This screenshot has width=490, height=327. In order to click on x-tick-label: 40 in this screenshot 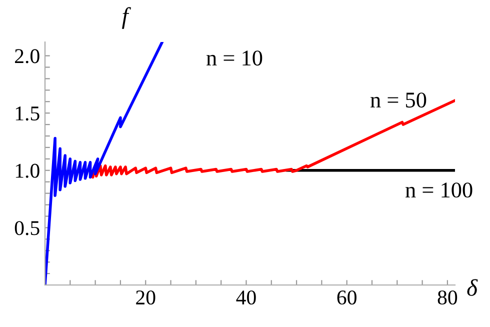, I will do `click(246, 297)`.